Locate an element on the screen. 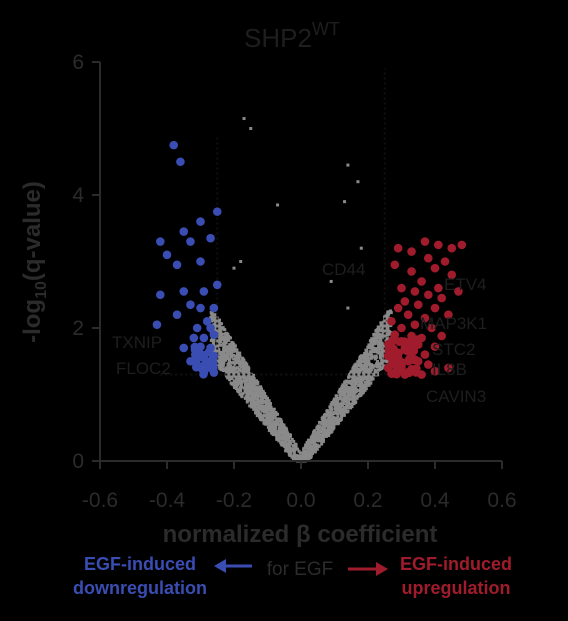 Image resolution: width=568 pixels, height=621 pixels. gene-label-right-3: IL8B is located at coordinates (449, 369).